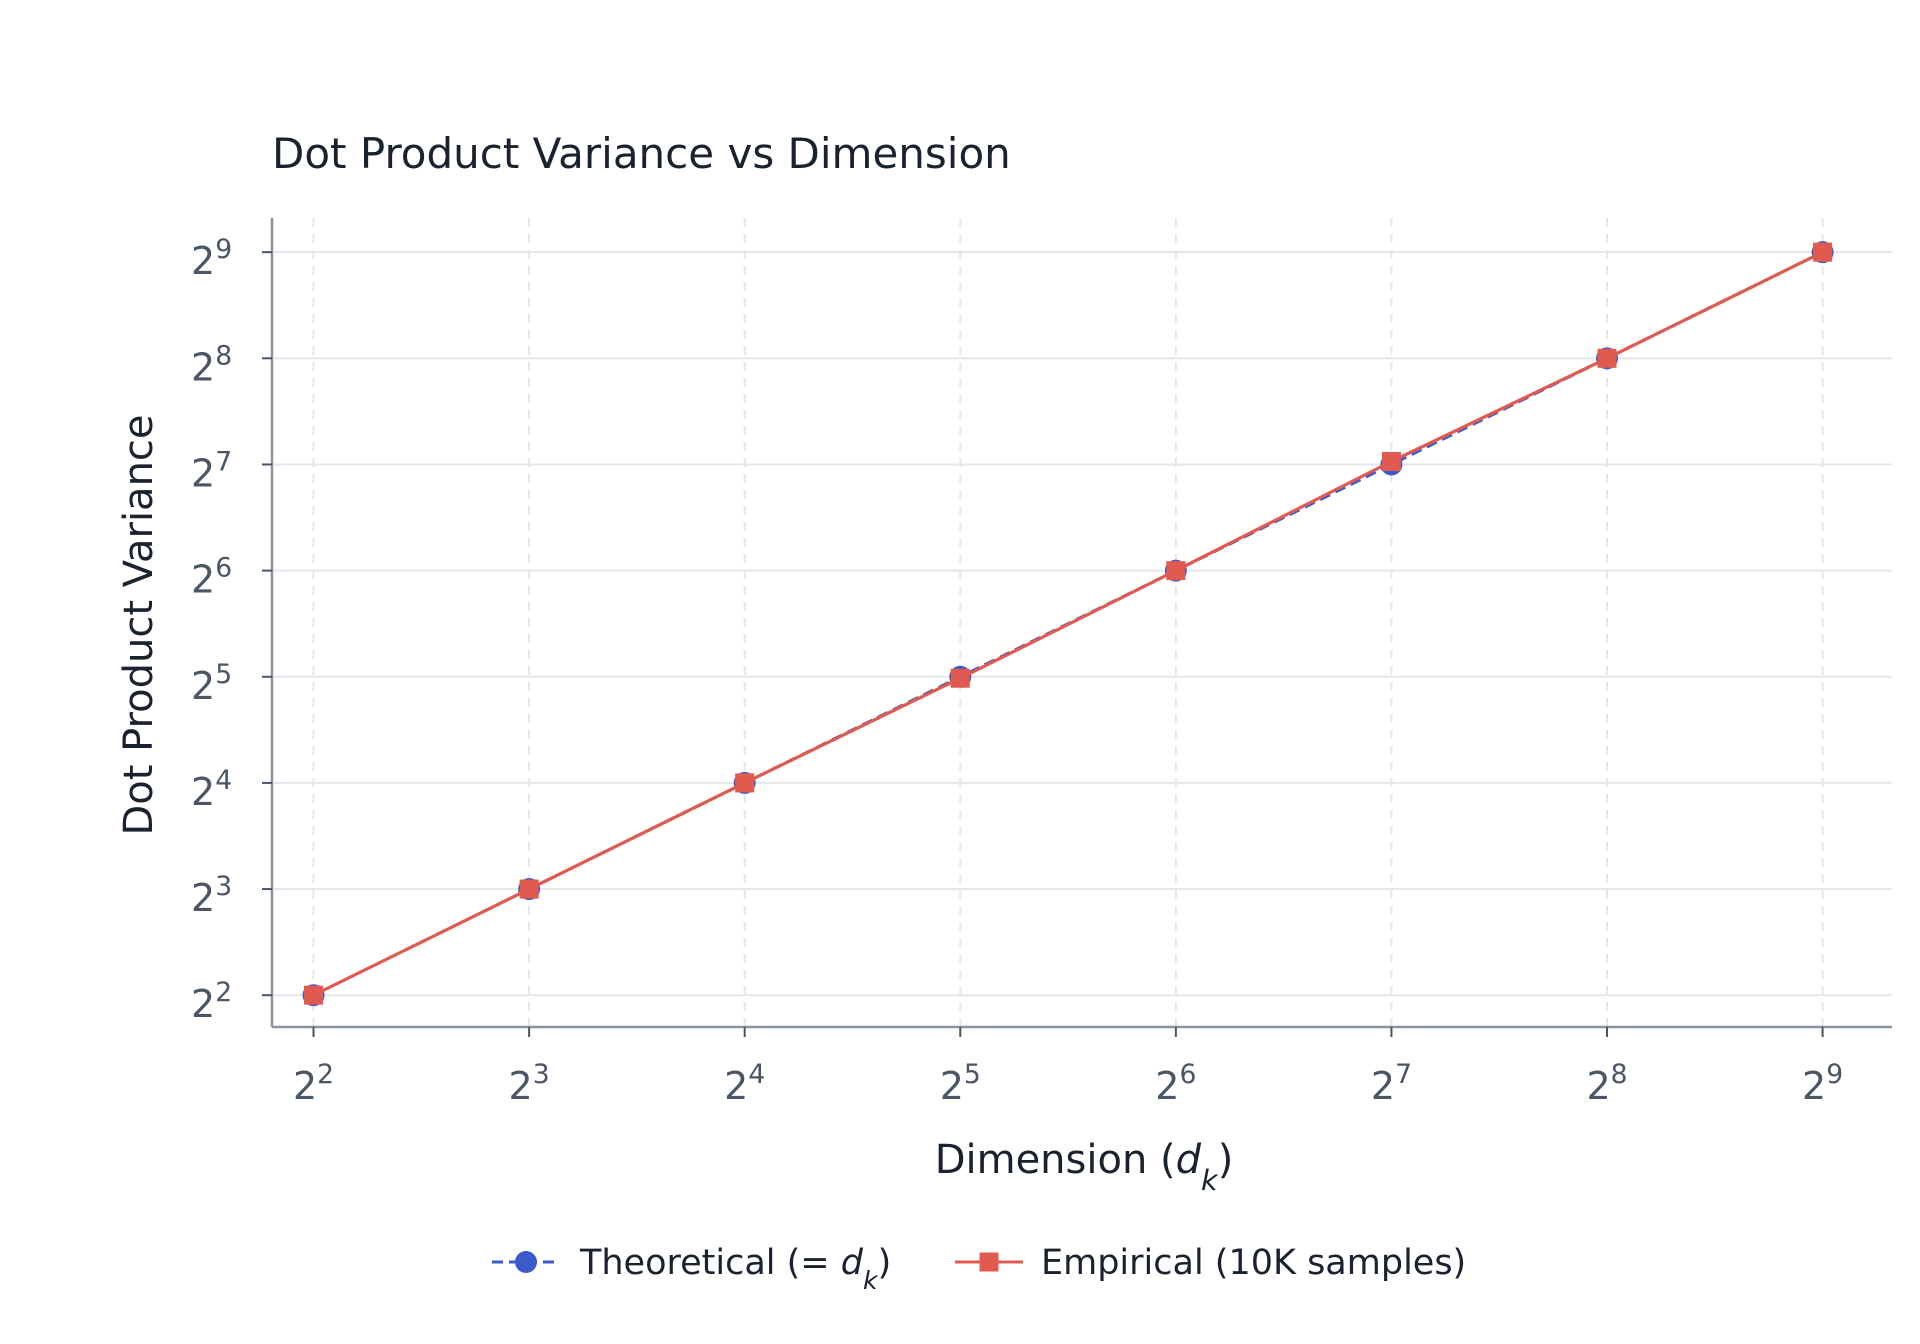  What do you see at coordinates (211, 364) in the screenshot?
I see `y-tick-label: 28` at bounding box center [211, 364].